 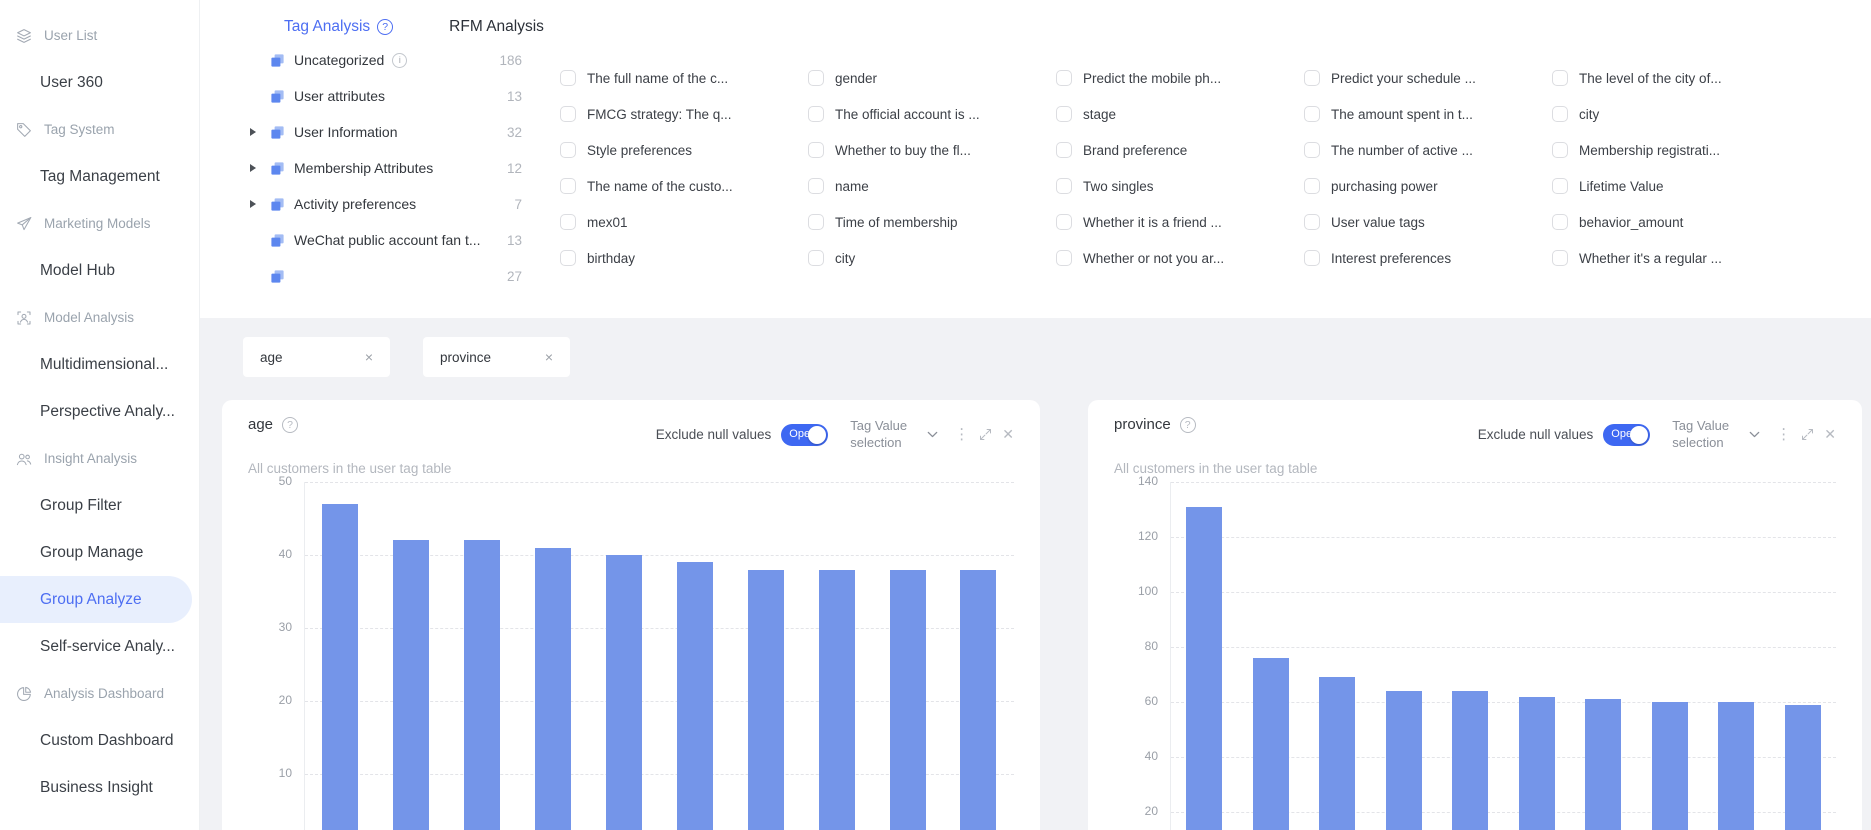 What do you see at coordinates (77, 270) in the screenshot?
I see `sidebar-item-model-hub: Model Hub` at bounding box center [77, 270].